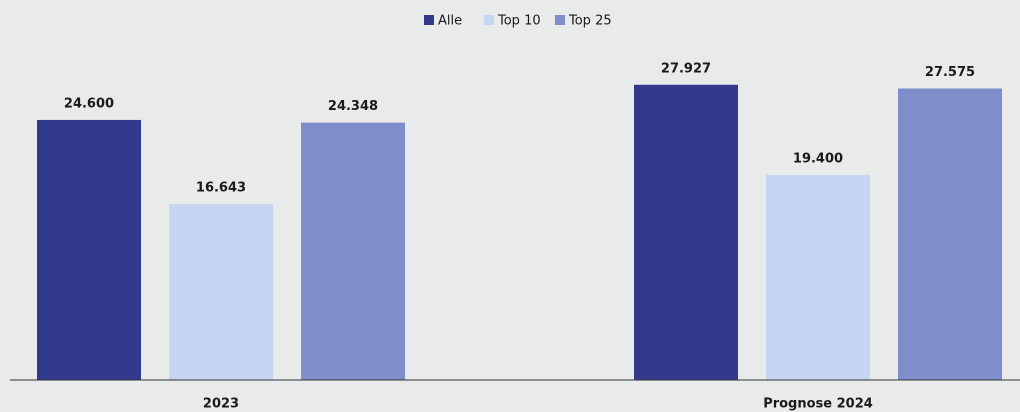 The image size is (1020, 412). What do you see at coordinates (221, 188) in the screenshot?
I see `data-label: 16.643` at bounding box center [221, 188].